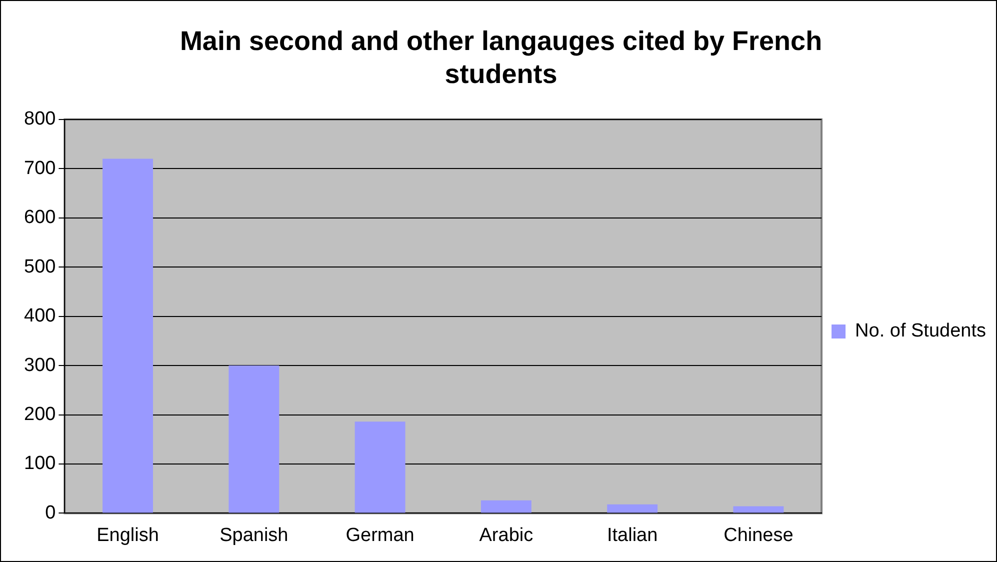  I want to click on y-tick-label: 0, so click(50, 513).